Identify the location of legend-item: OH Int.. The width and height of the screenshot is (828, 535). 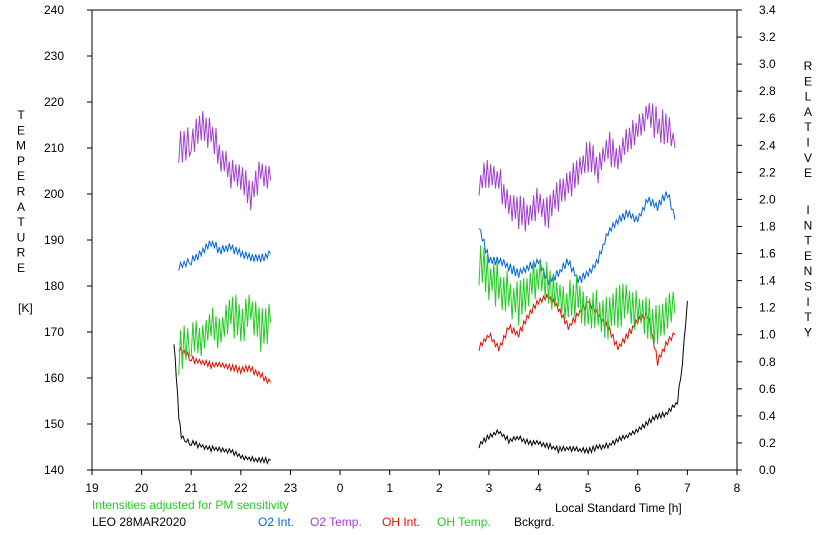
(401, 522).